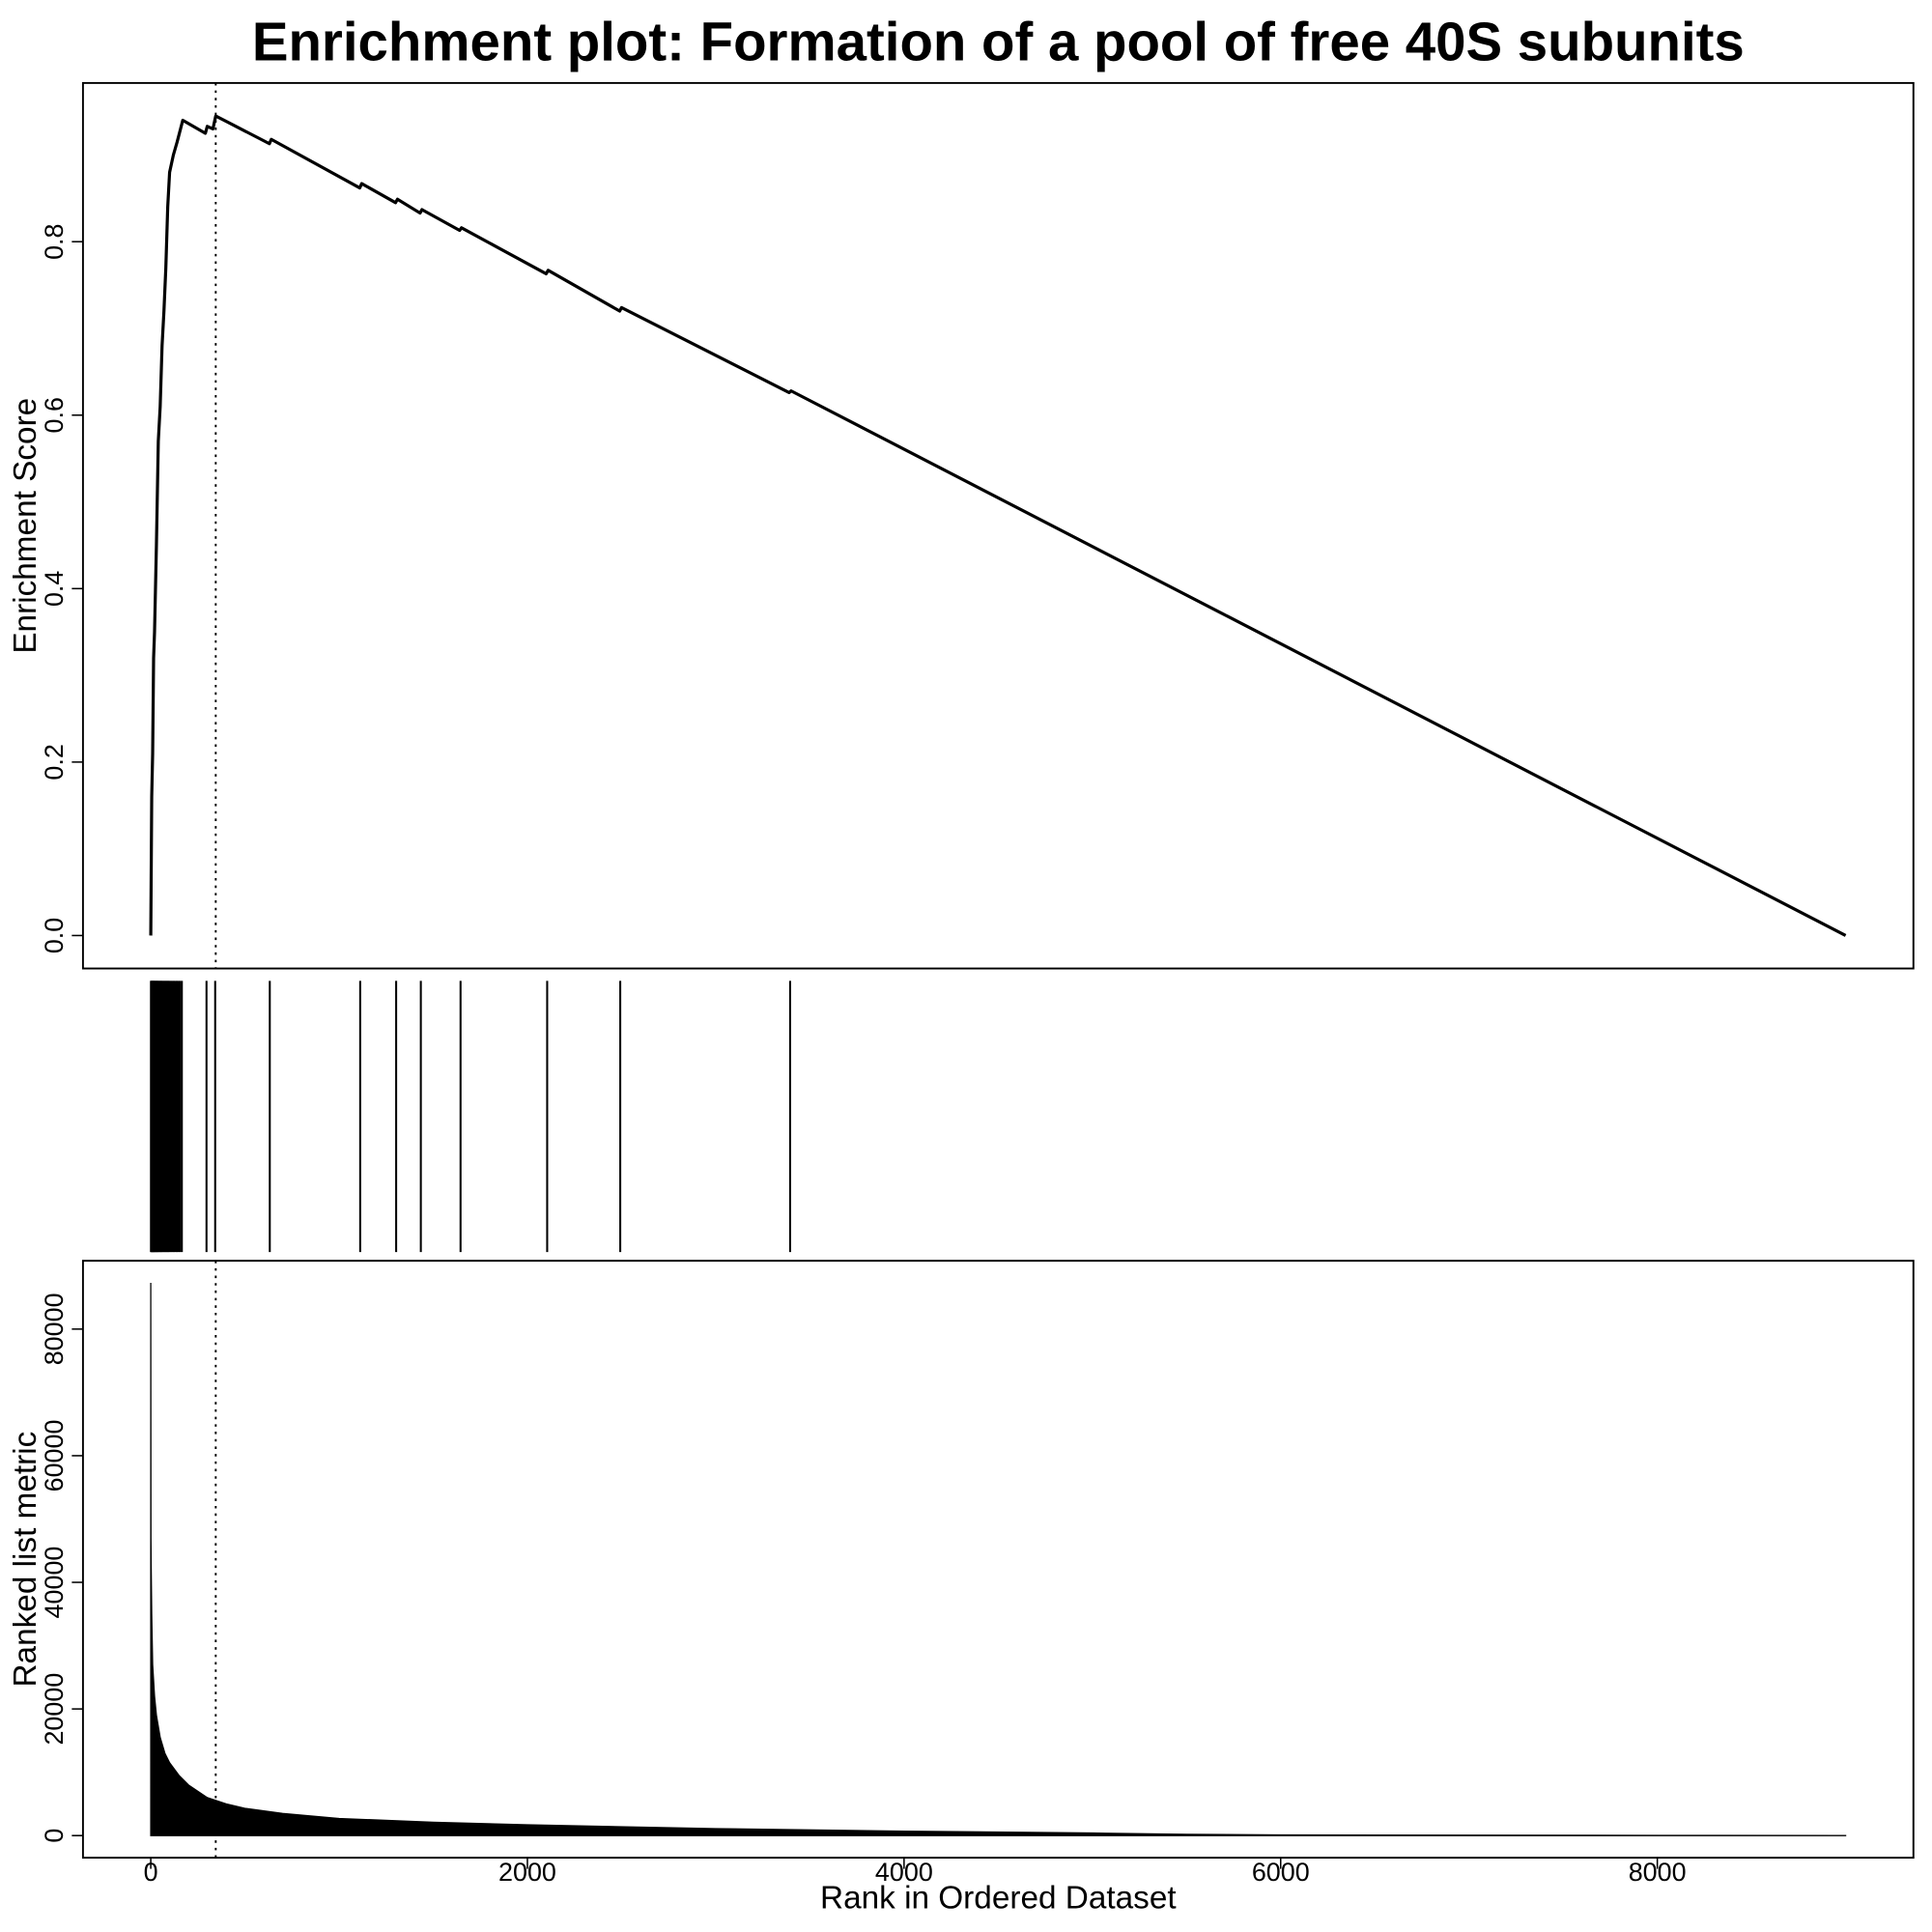 The height and width of the screenshot is (1932, 1932). What do you see at coordinates (54, 1329) in the screenshot?
I see `y-tick-label: 80000` at bounding box center [54, 1329].